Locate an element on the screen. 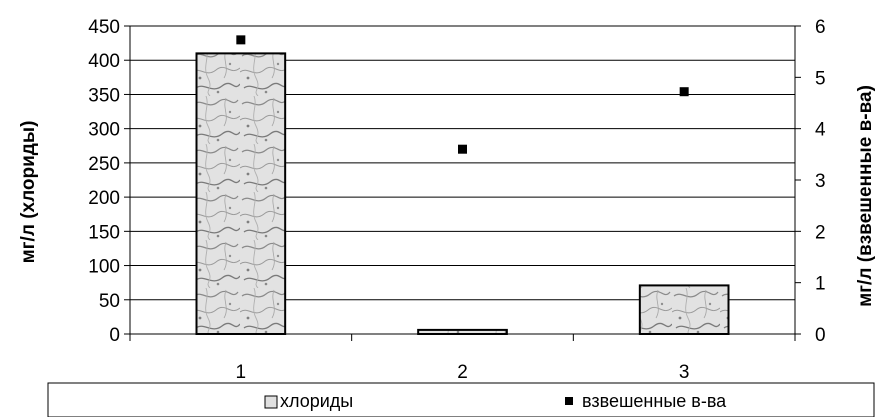  left-tick-label: 100 is located at coordinates (104, 267).